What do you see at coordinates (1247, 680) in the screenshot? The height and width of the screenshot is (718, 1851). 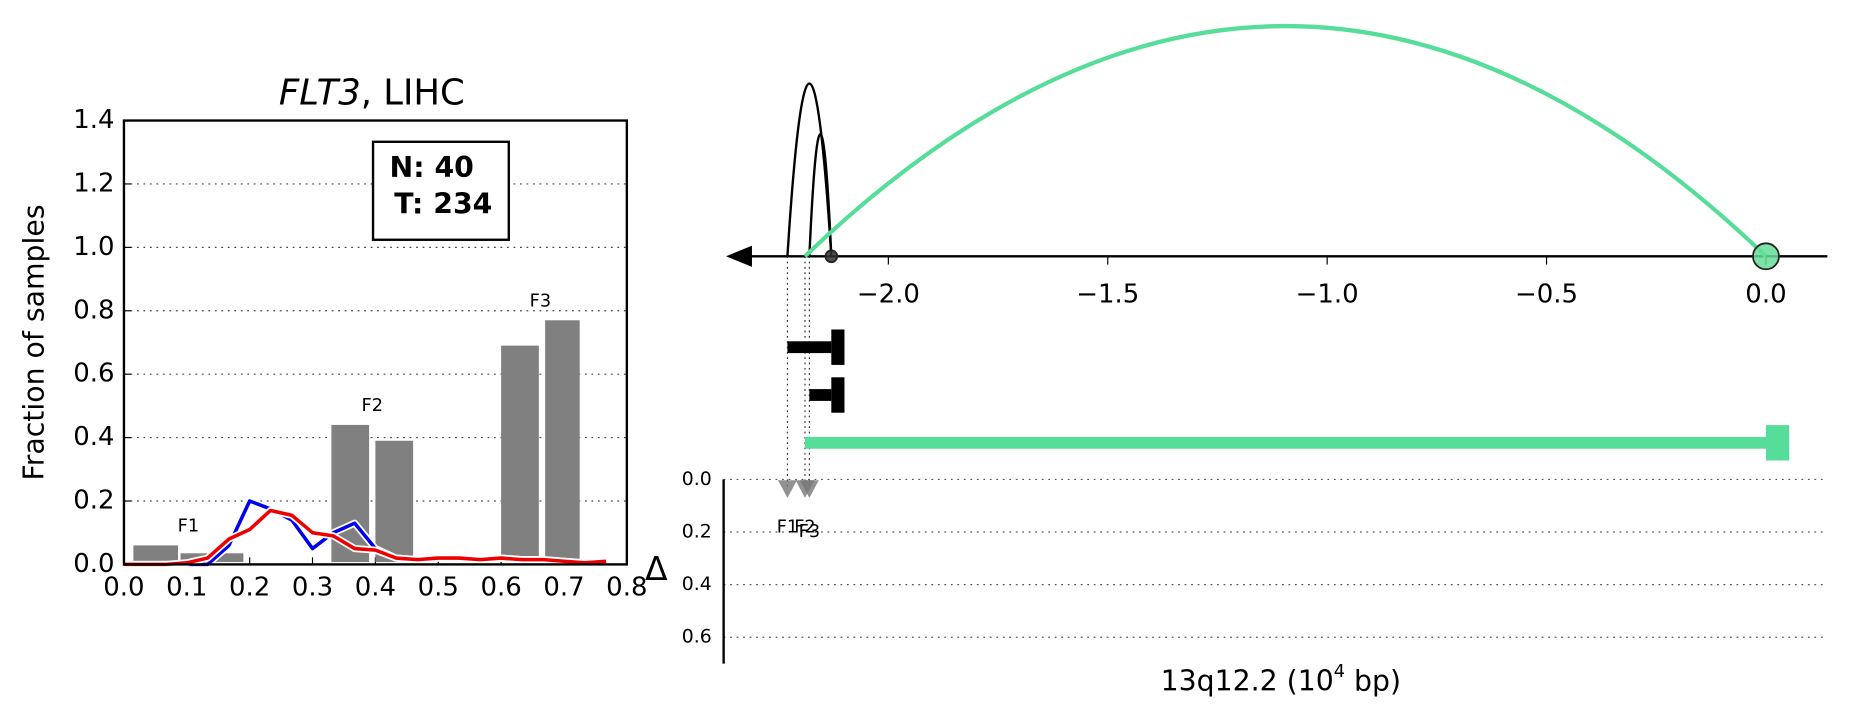 I see `x-label-text: 13q12.2 (10` at bounding box center [1247, 680].